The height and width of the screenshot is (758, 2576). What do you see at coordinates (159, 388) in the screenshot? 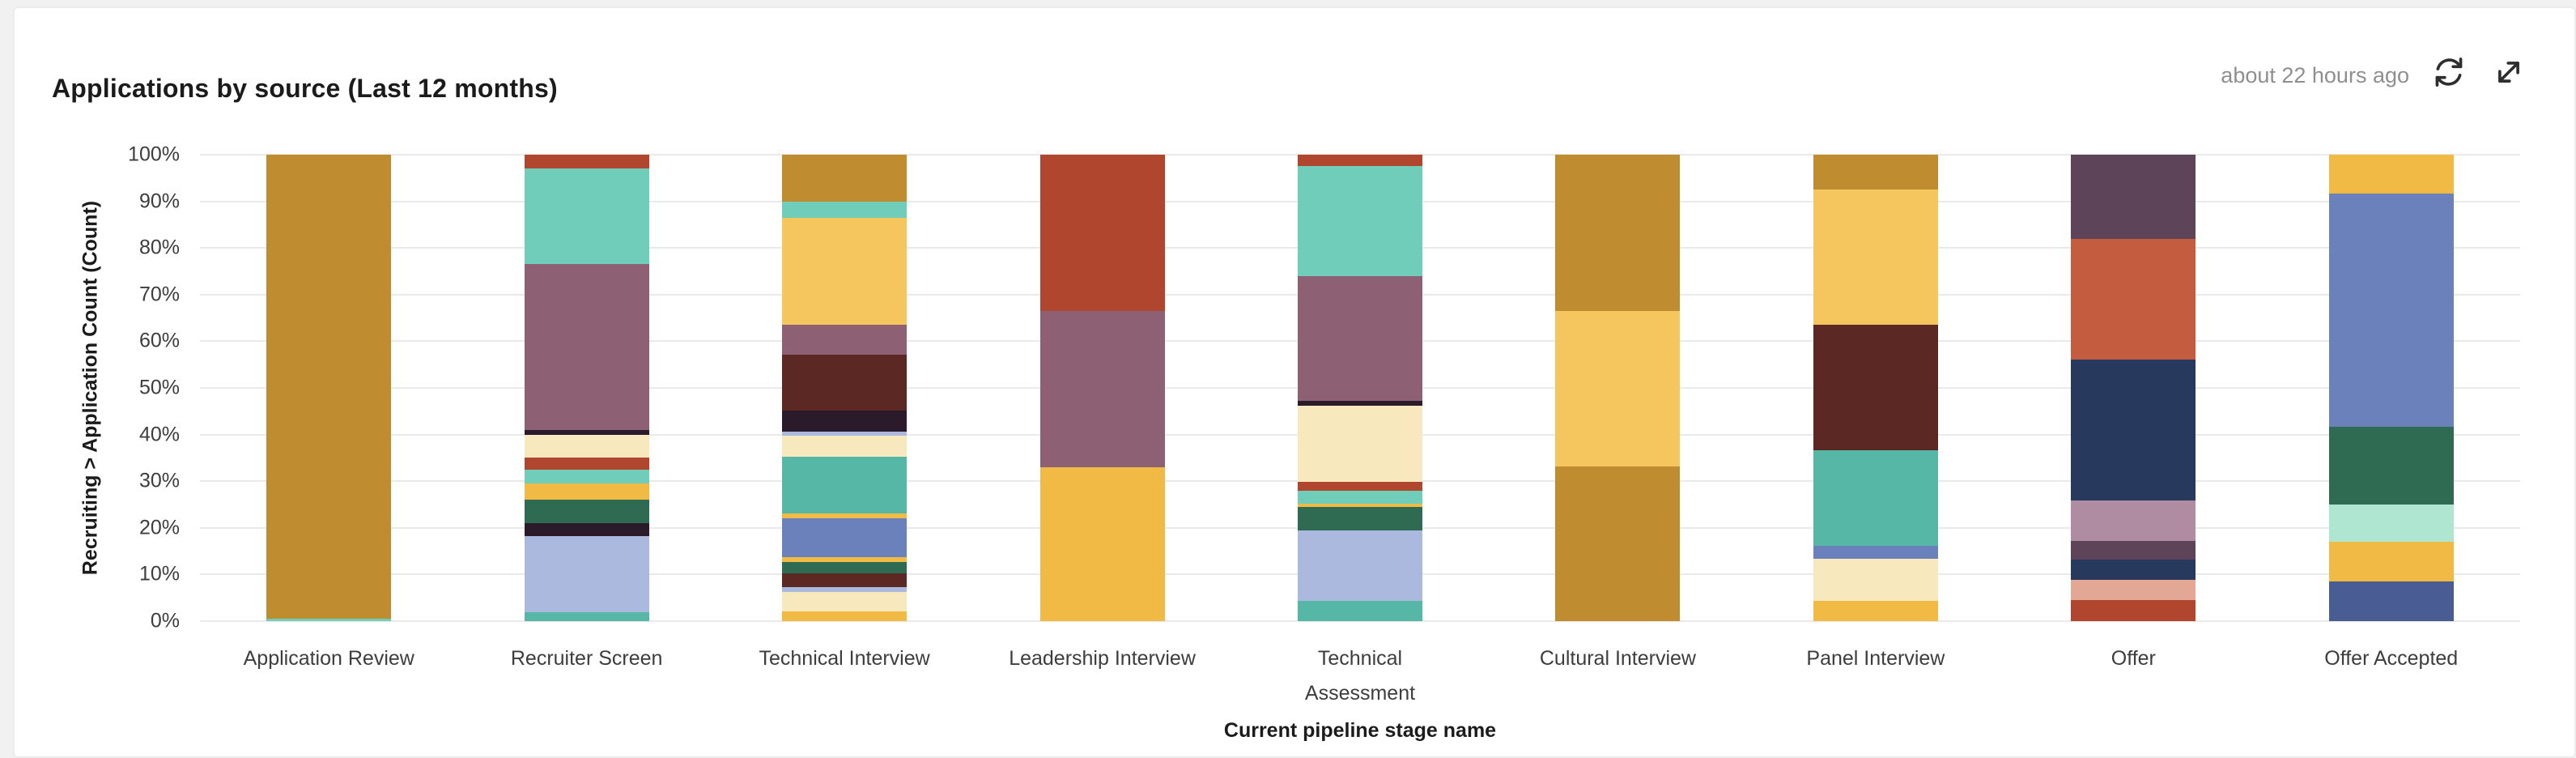
I see `y-tick-label: 50%` at bounding box center [159, 388].